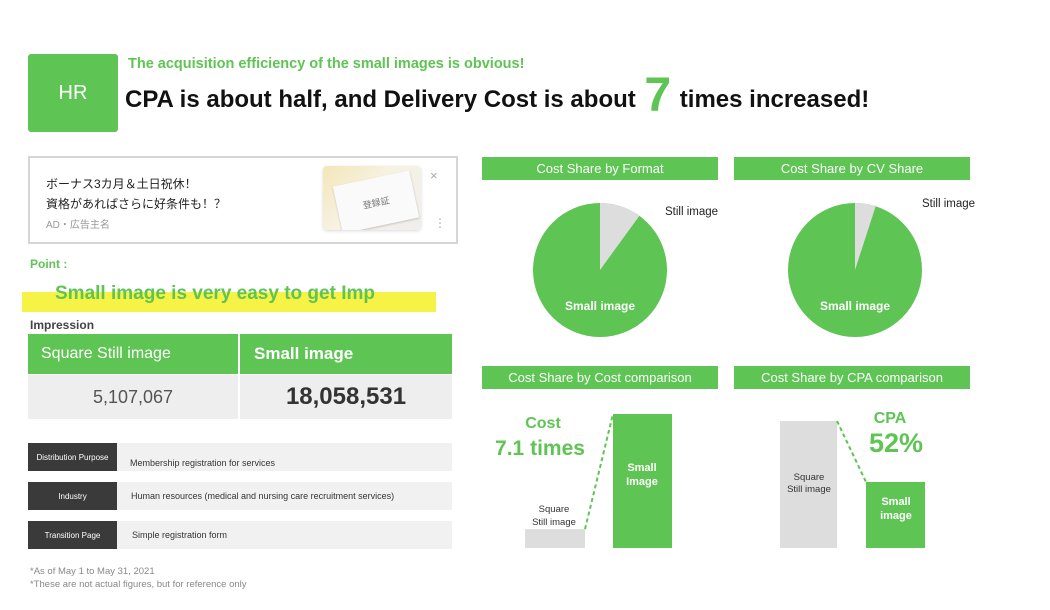 This screenshot has width=1050, height=610. What do you see at coordinates (896, 443) in the screenshot?
I see `bar-annotation-value: 52%` at bounding box center [896, 443].